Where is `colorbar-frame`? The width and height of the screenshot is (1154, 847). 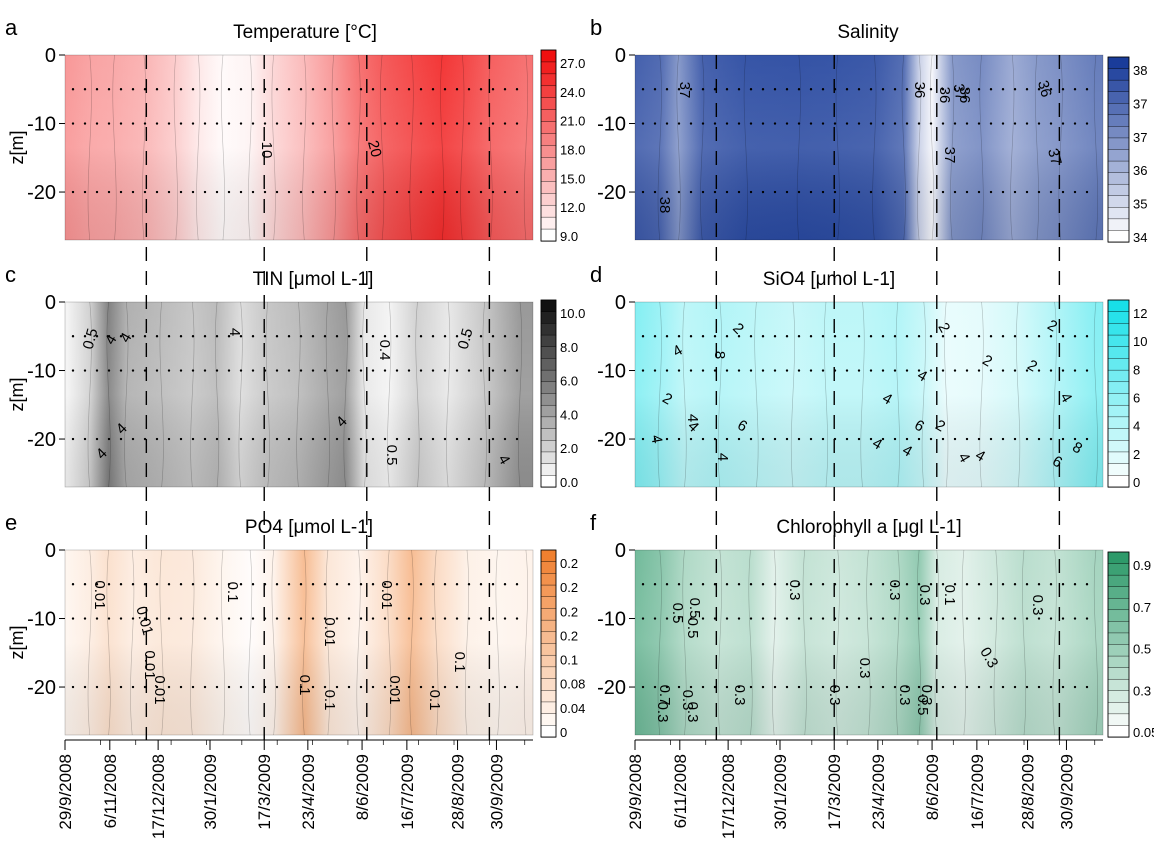 colorbar-frame is located at coordinates (548, 393).